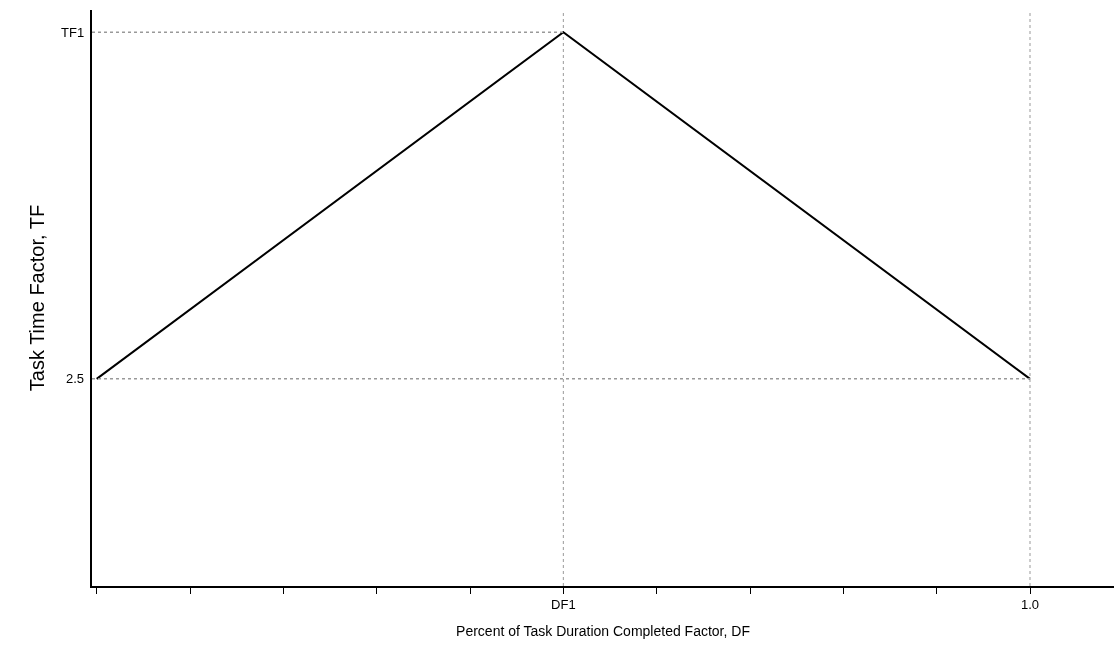 The height and width of the screenshot is (658, 1116). What do you see at coordinates (75, 378) in the screenshot?
I see `text: 2.5` at bounding box center [75, 378].